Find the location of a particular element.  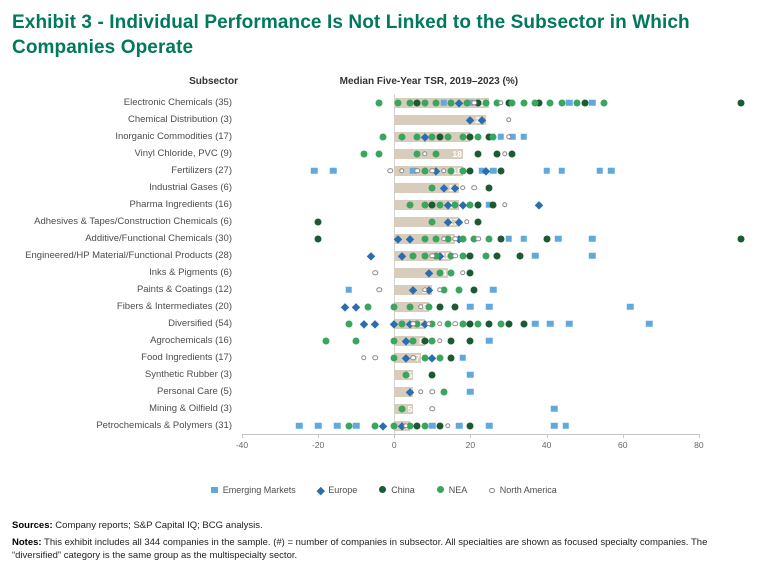

chart-row: Chemical Distribution (3) 24 is located at coordinates (384, 120).